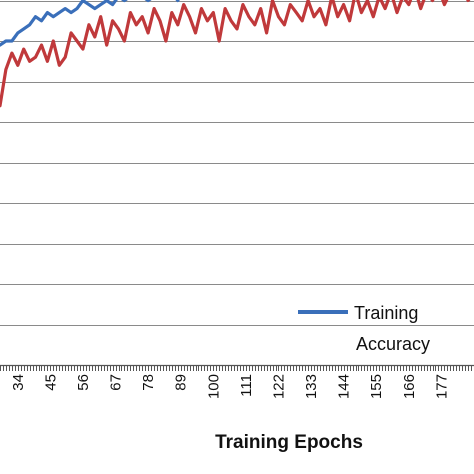 Image resolution: width=474 pixels, height=474 pixels. I want to click on legend-label-line2: Accuracy, so click(393, 344).